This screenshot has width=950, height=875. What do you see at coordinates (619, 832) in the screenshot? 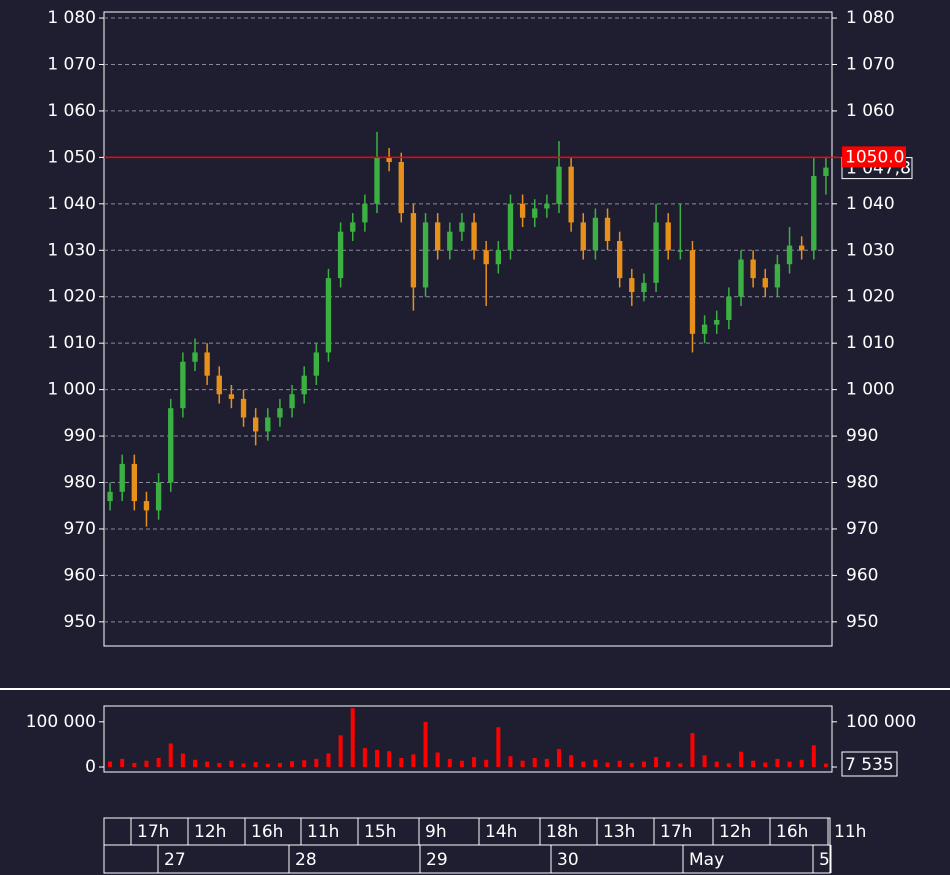
I see `hour-label: 13h` at bounding box center [619, 832].